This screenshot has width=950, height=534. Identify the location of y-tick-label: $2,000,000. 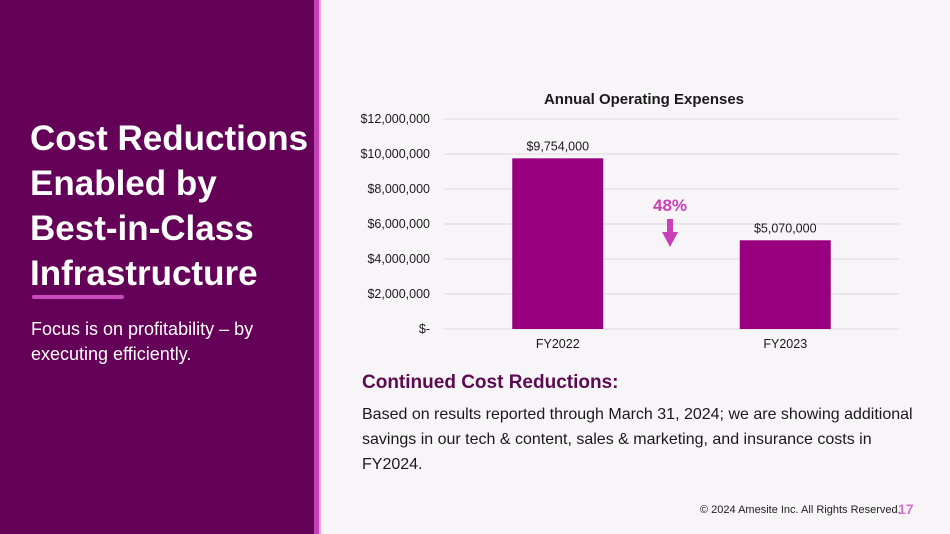
(398, 294).